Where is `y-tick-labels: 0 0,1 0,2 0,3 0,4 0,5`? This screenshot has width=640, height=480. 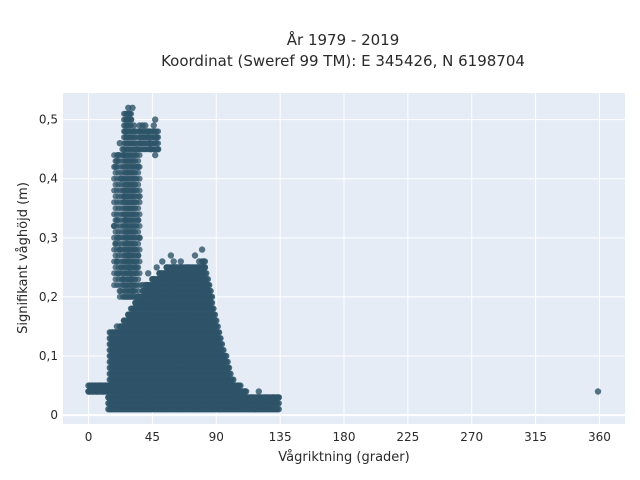 y-tick-labels: 0 0,1 0,2 0,3 0,4 0,5 is located at coordinates (48, 268).